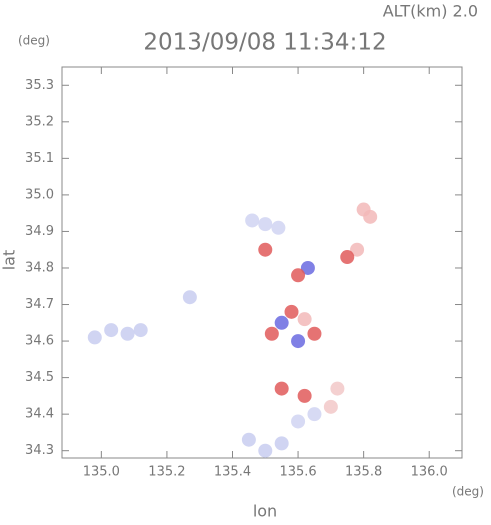 This screenshot has width=491, height=525. I want to click on x-tick-label: 135.6, so click(297, 472).